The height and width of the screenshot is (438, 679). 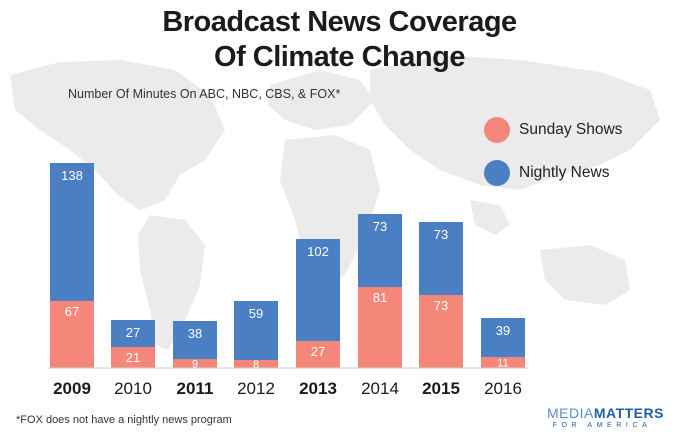 What do you see at coordinates (195, 388) in the screenshot?
I see `x-tick-label-2011: 2011` at bounding box center [195, 388].